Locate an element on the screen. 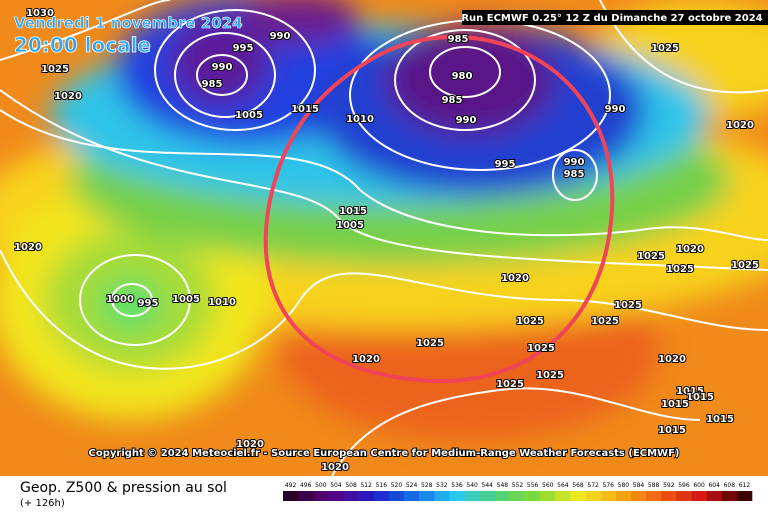 This screenshot has height=512, width=768. colorbar-tick-label: 508 is located at coordinates (351, 485).